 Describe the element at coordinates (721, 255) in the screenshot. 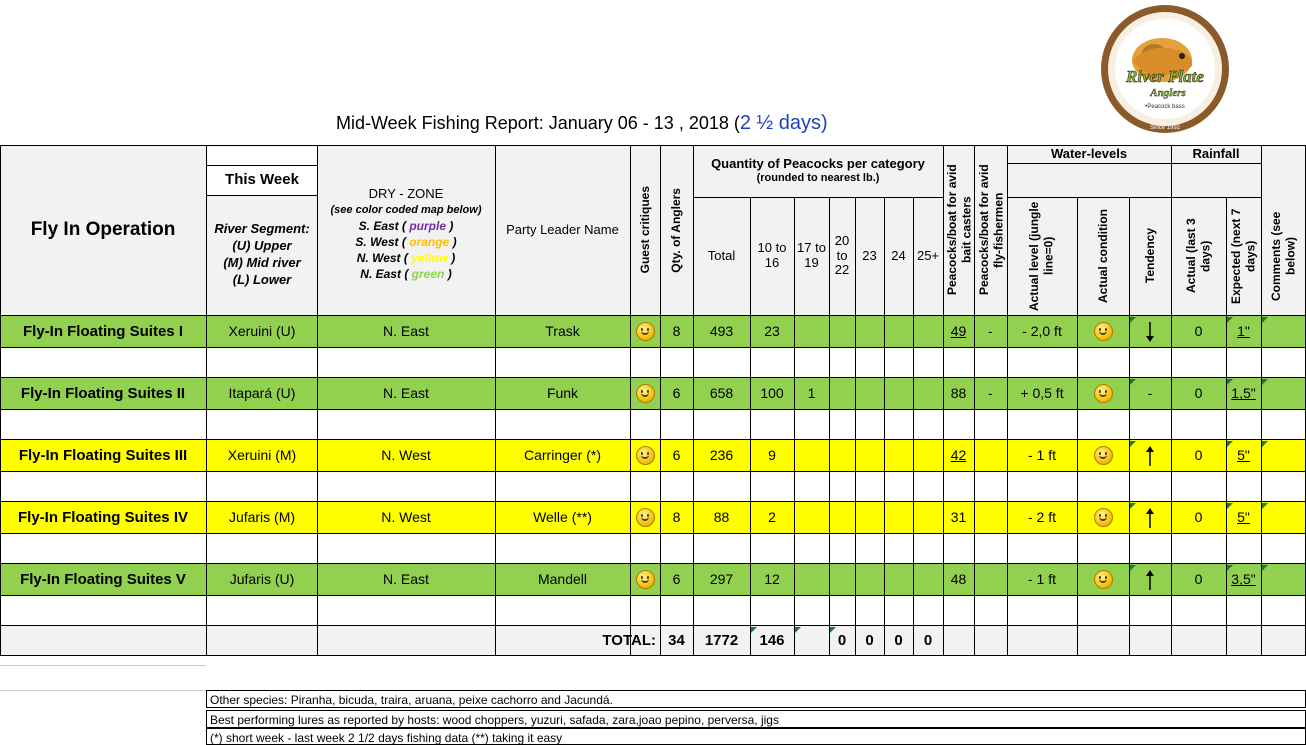

I see `total-header: Total` at that location.